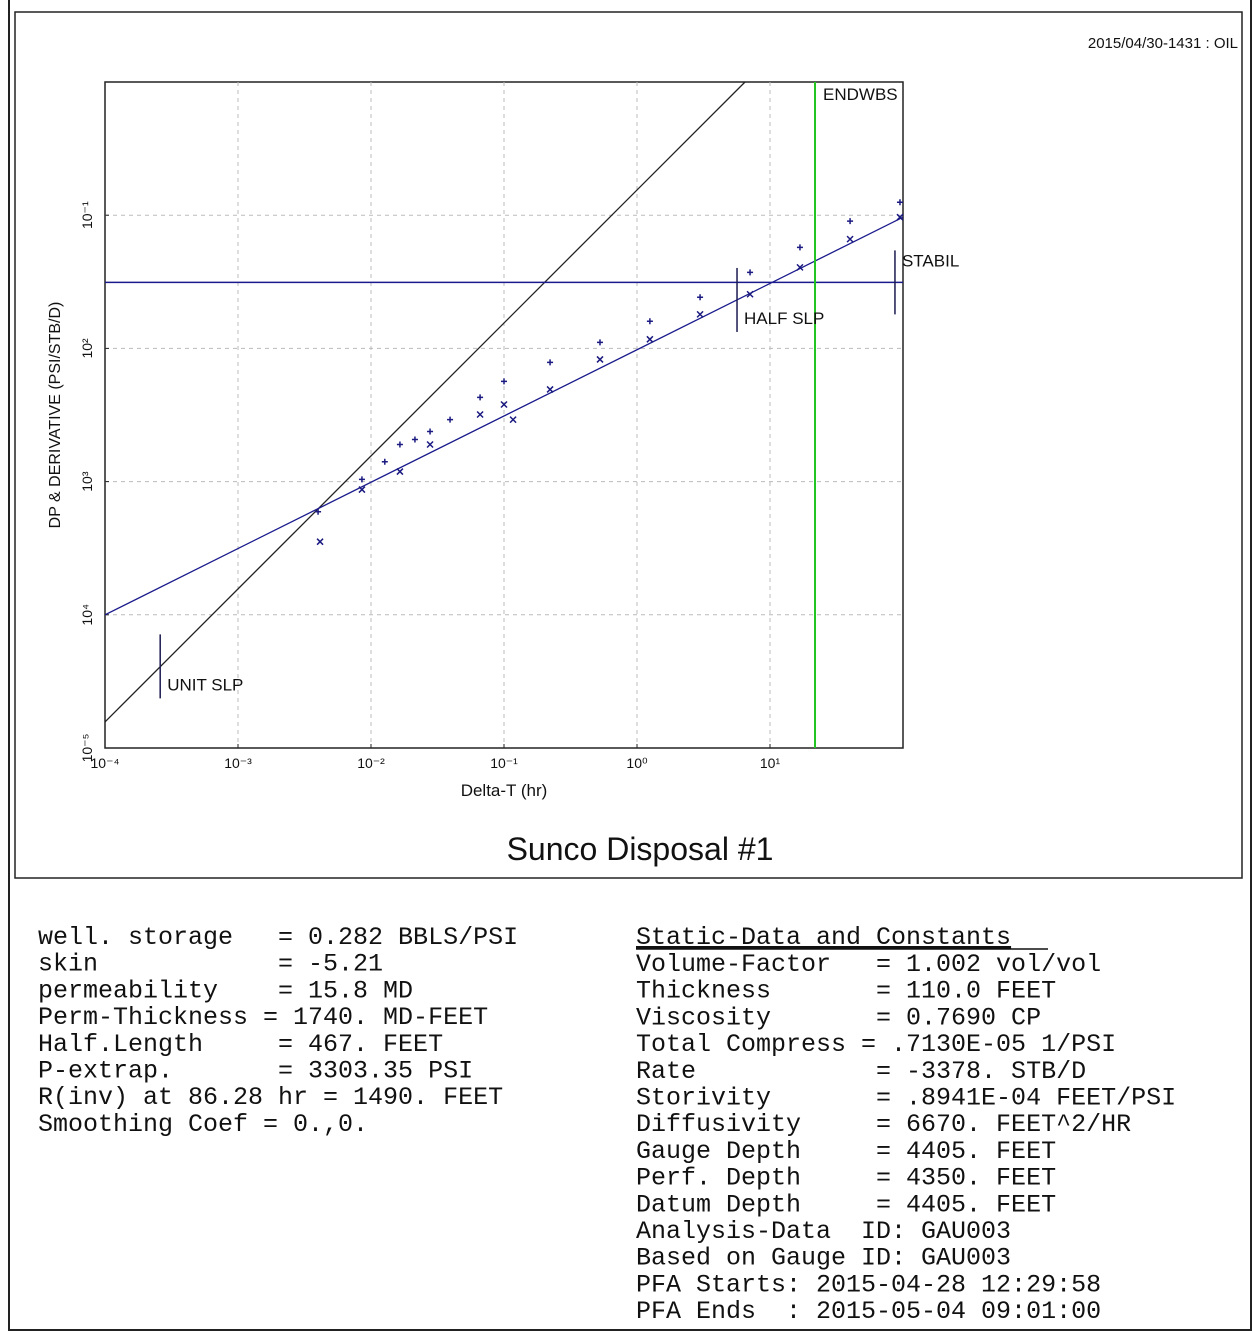 This screenshot has height=1331, width=1252. What do you see at coordinates (105, 763) in the screenshot?
I see `x-tick-label: 10⁻⁴` at bounding box center [105, 763].